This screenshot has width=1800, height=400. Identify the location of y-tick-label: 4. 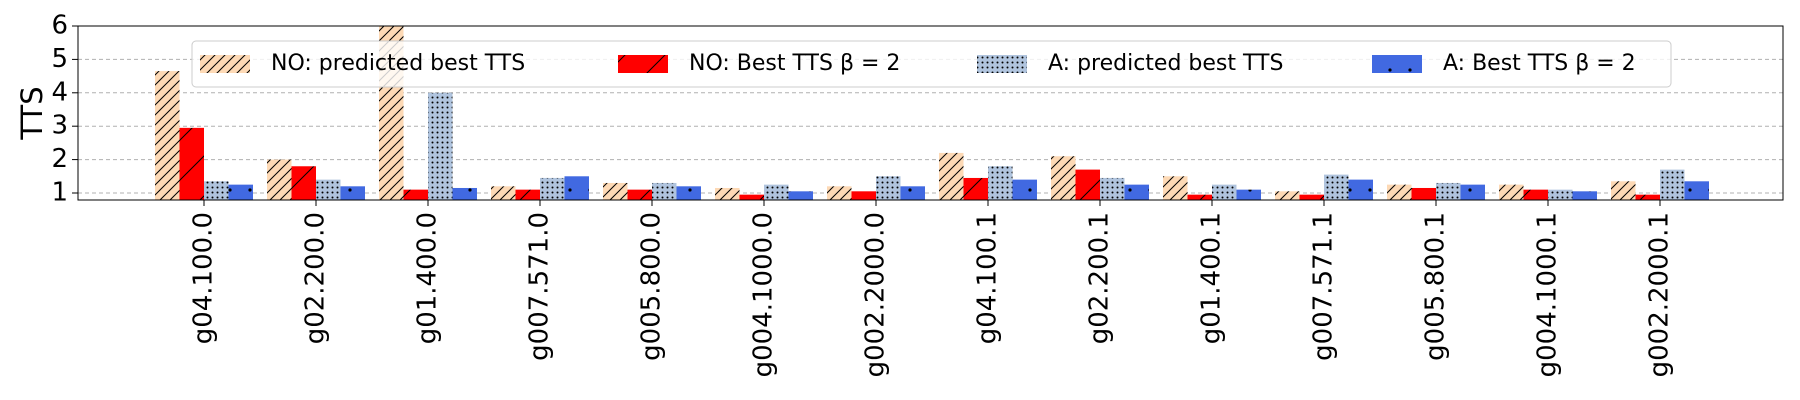
(59, 92).